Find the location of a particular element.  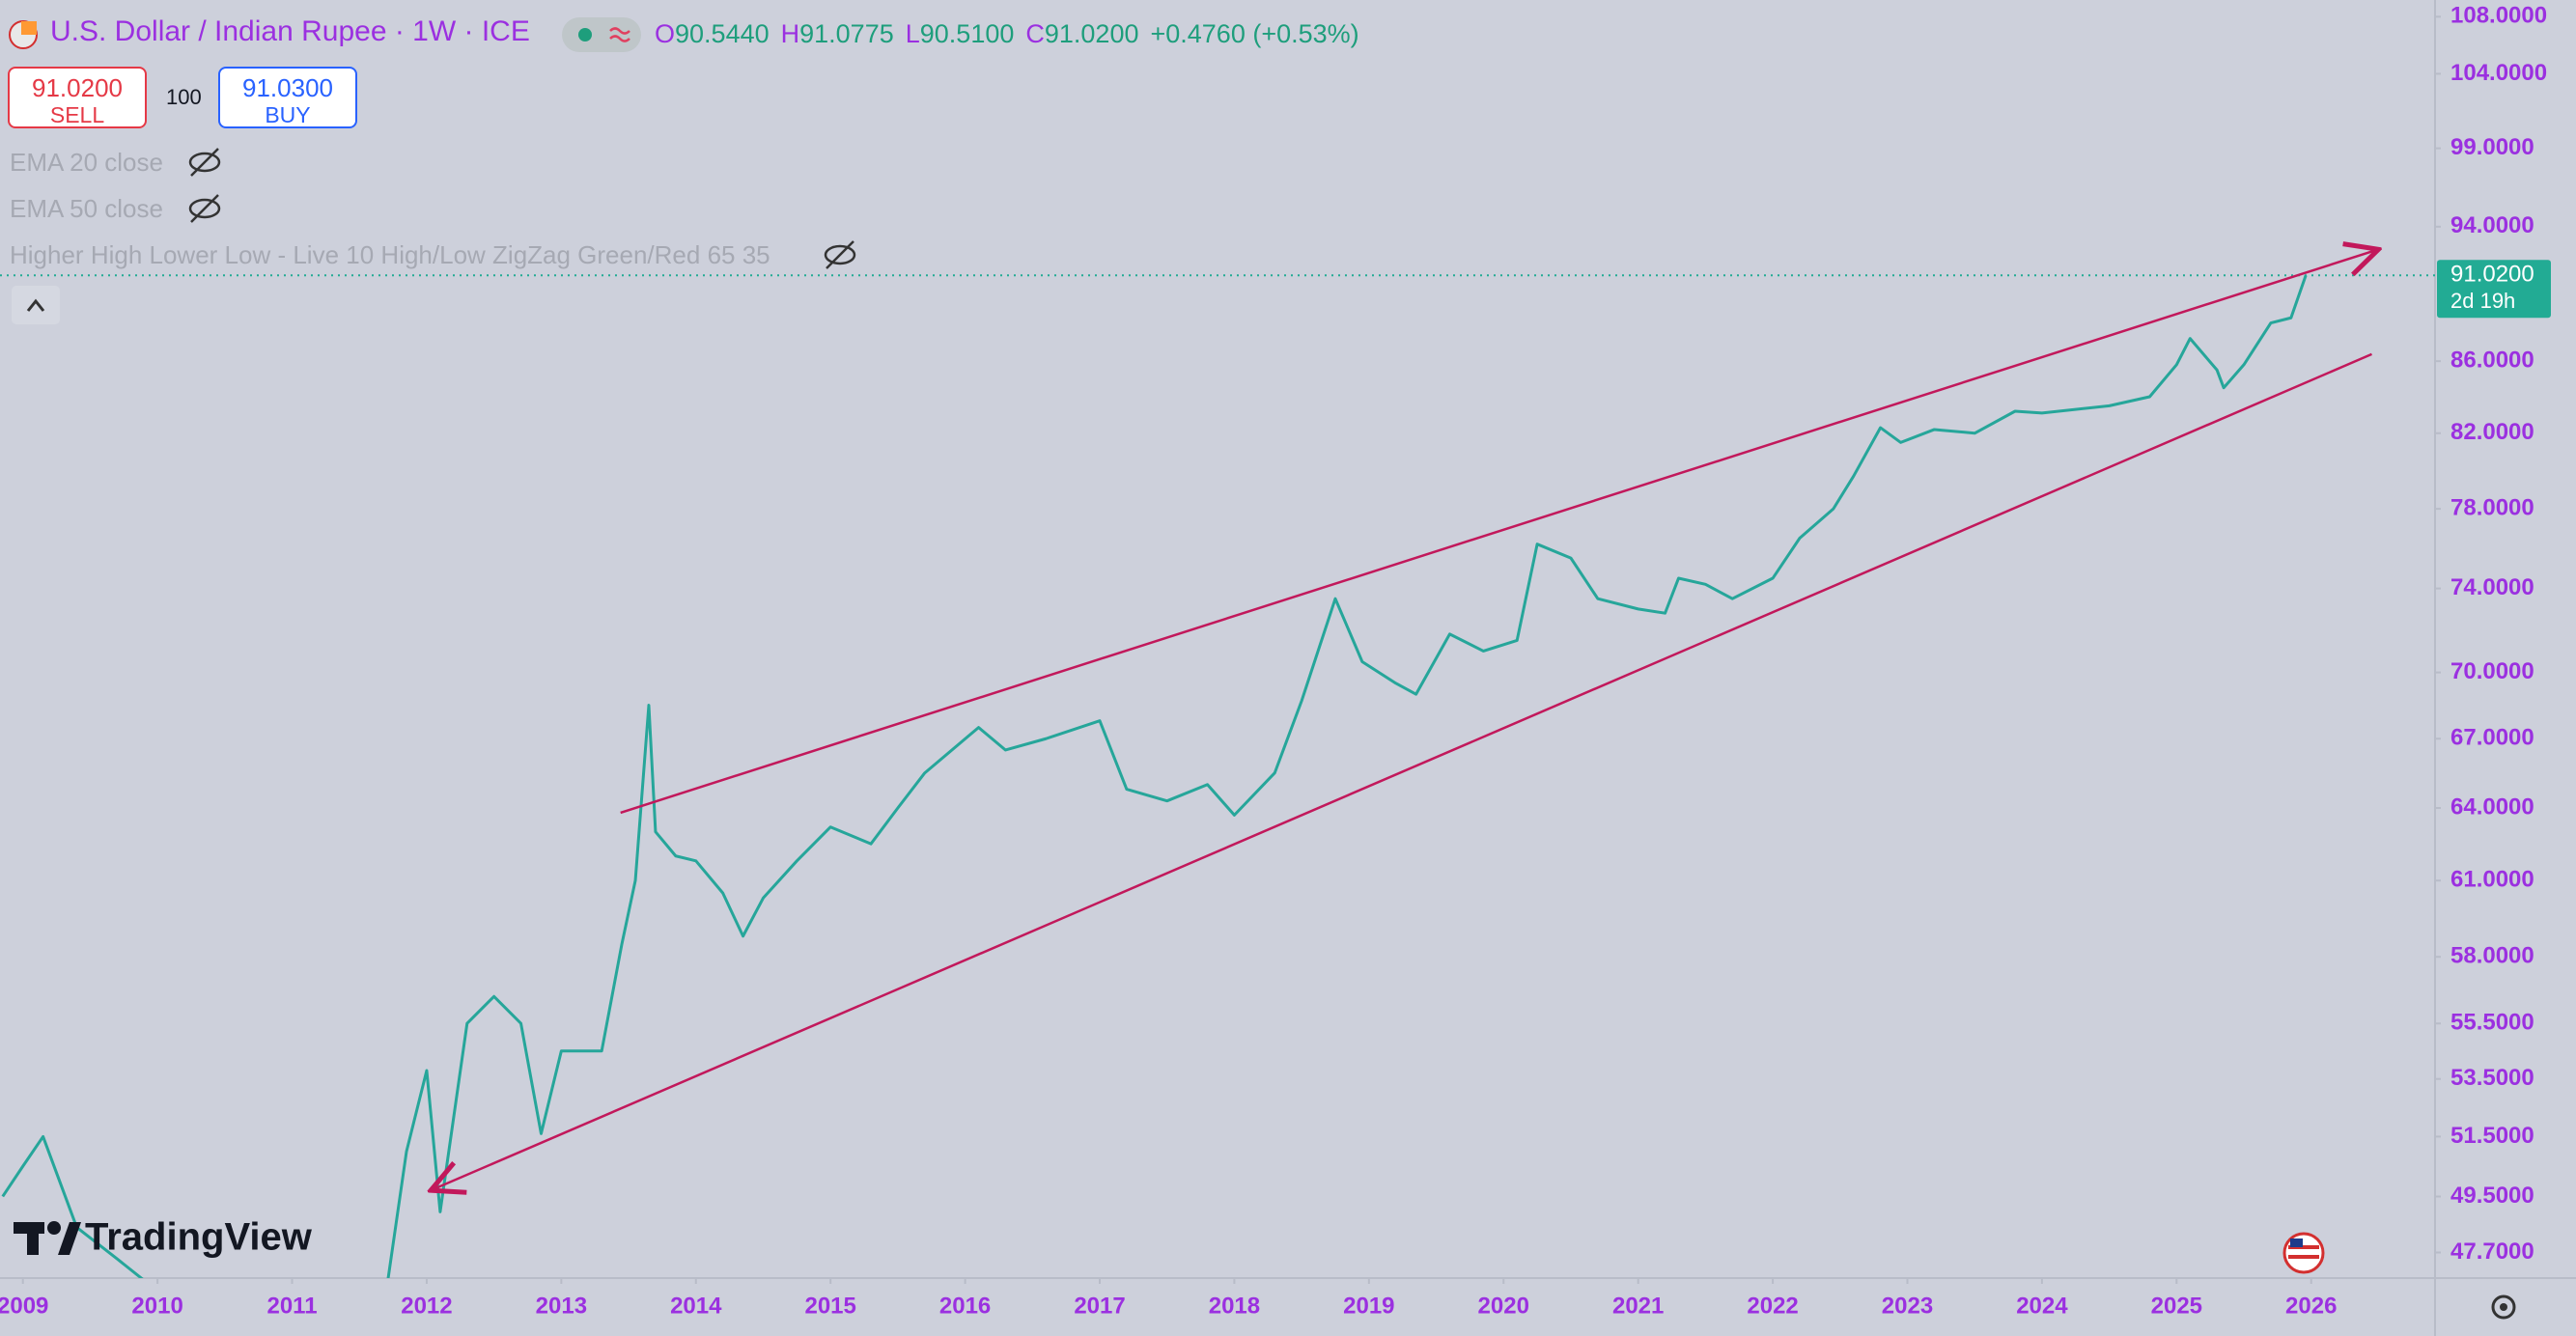

y-tick-label: 108.0000 is located at coordinates (2499, 16).